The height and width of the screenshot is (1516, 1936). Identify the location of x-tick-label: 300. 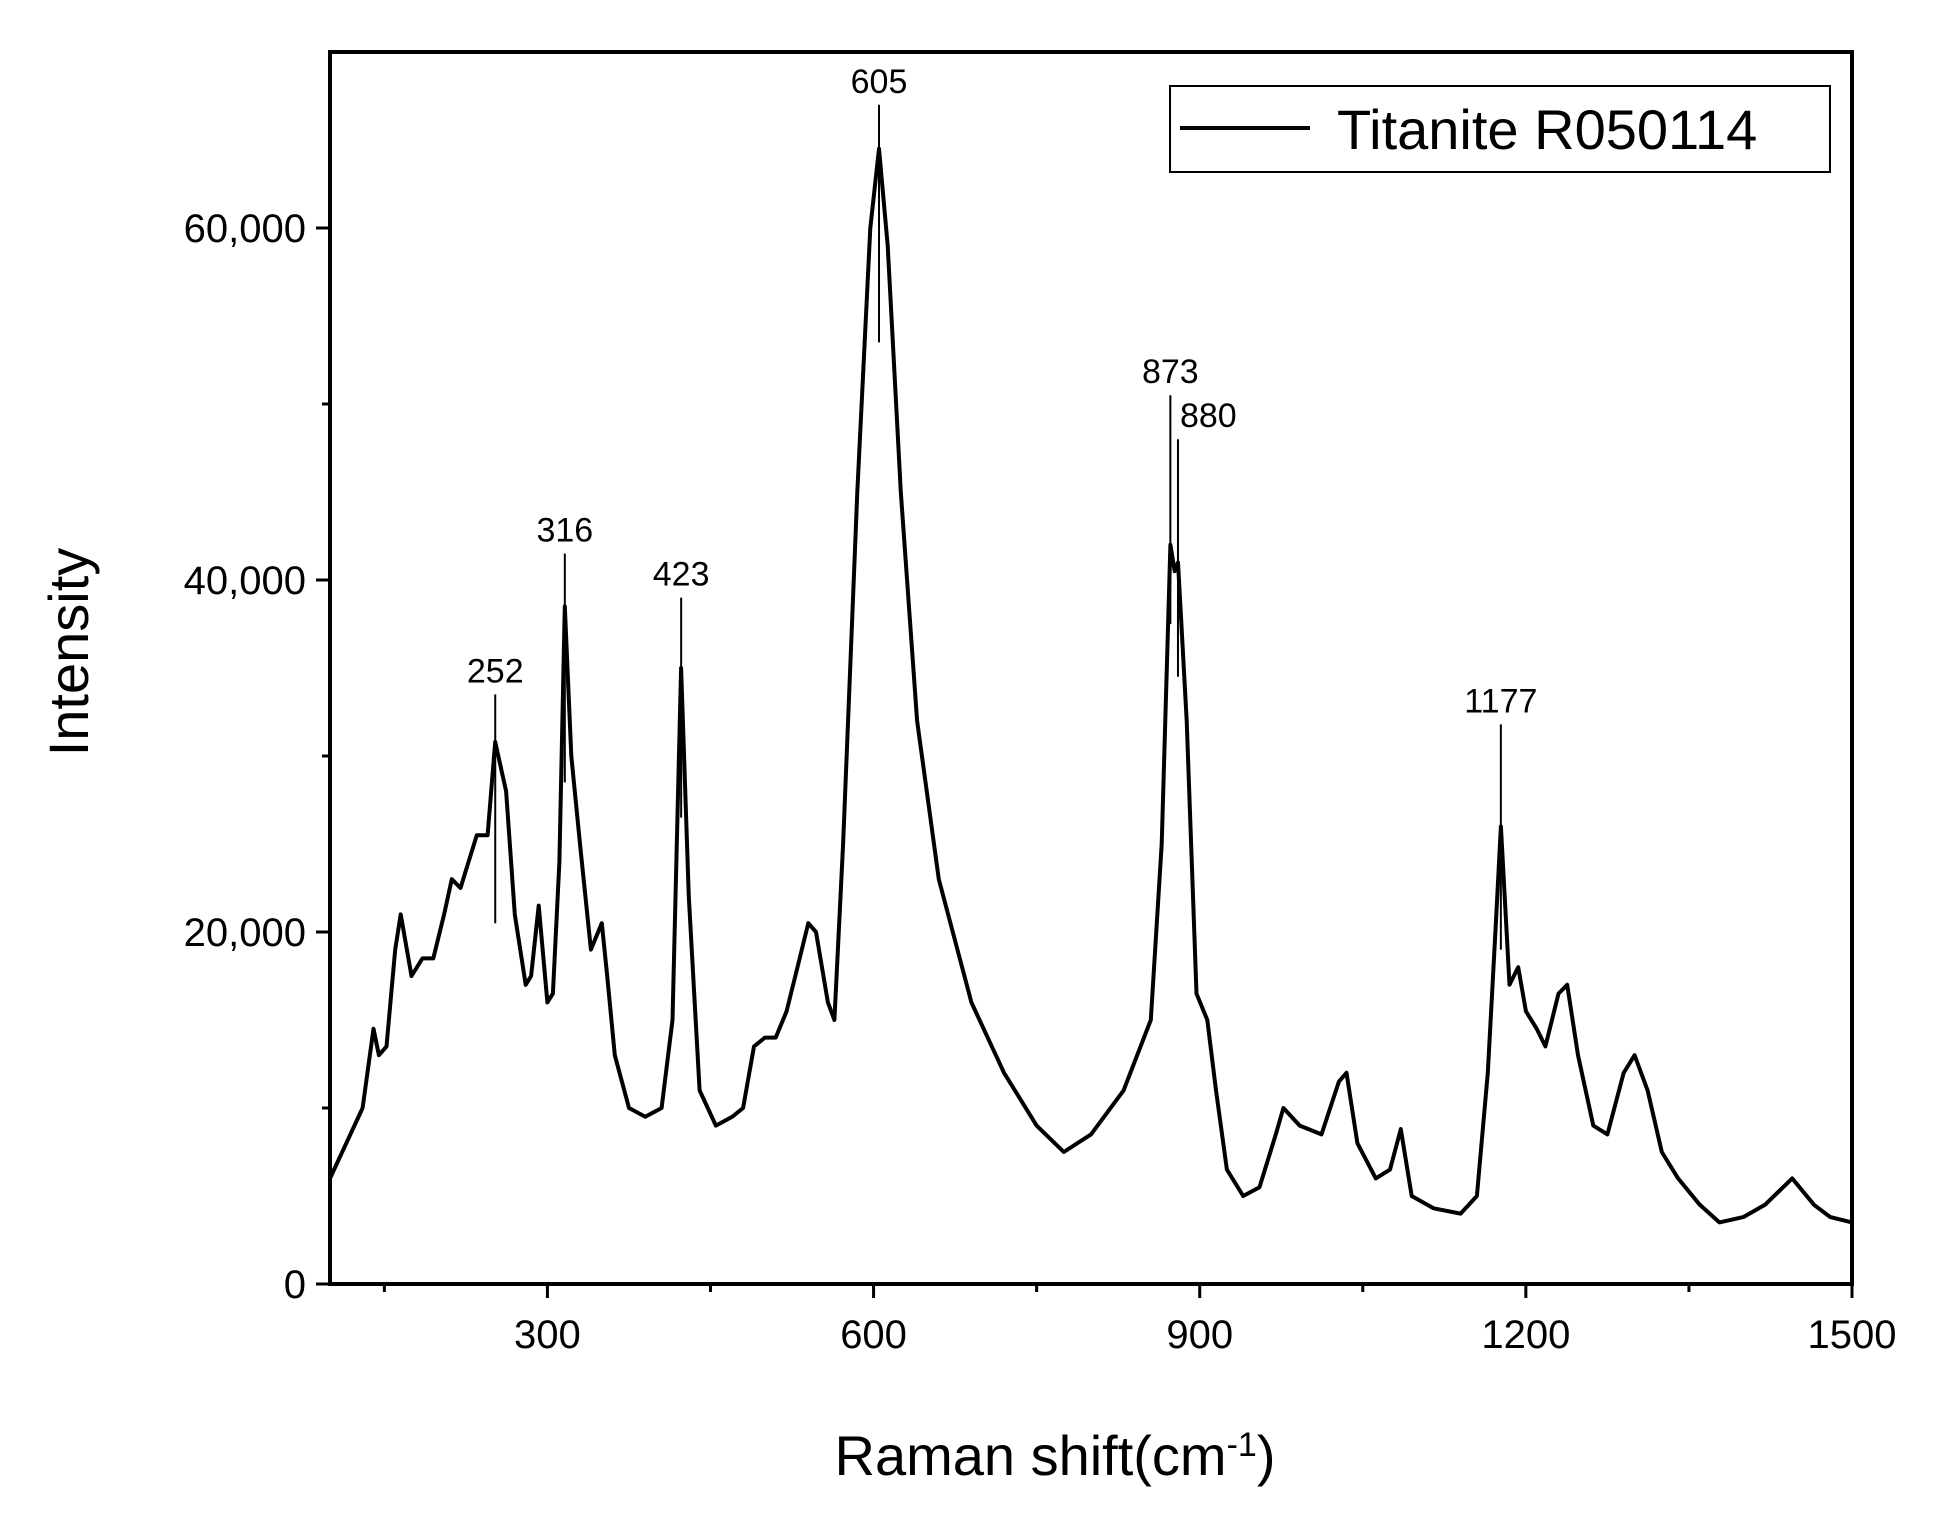
(547, 1335).